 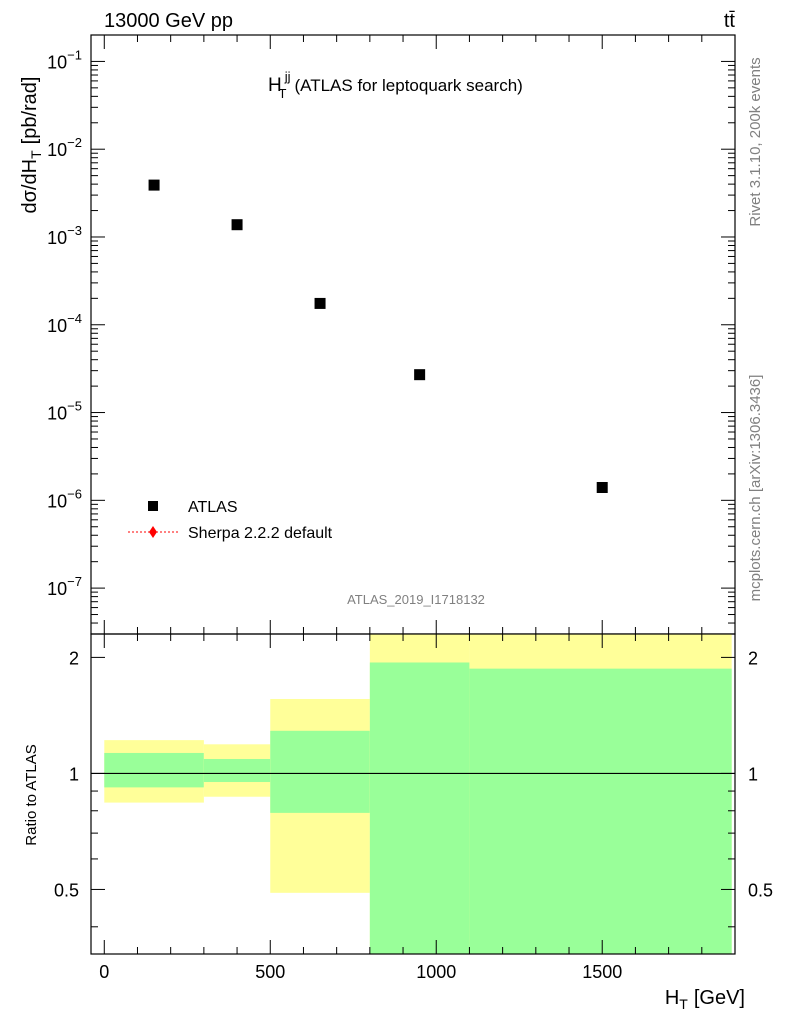 What do you see at coordinates (30, 111) in the screenshot?
I see `main-y-axis-label-rest: [pb/rad]` at bounding box center [30, 111].